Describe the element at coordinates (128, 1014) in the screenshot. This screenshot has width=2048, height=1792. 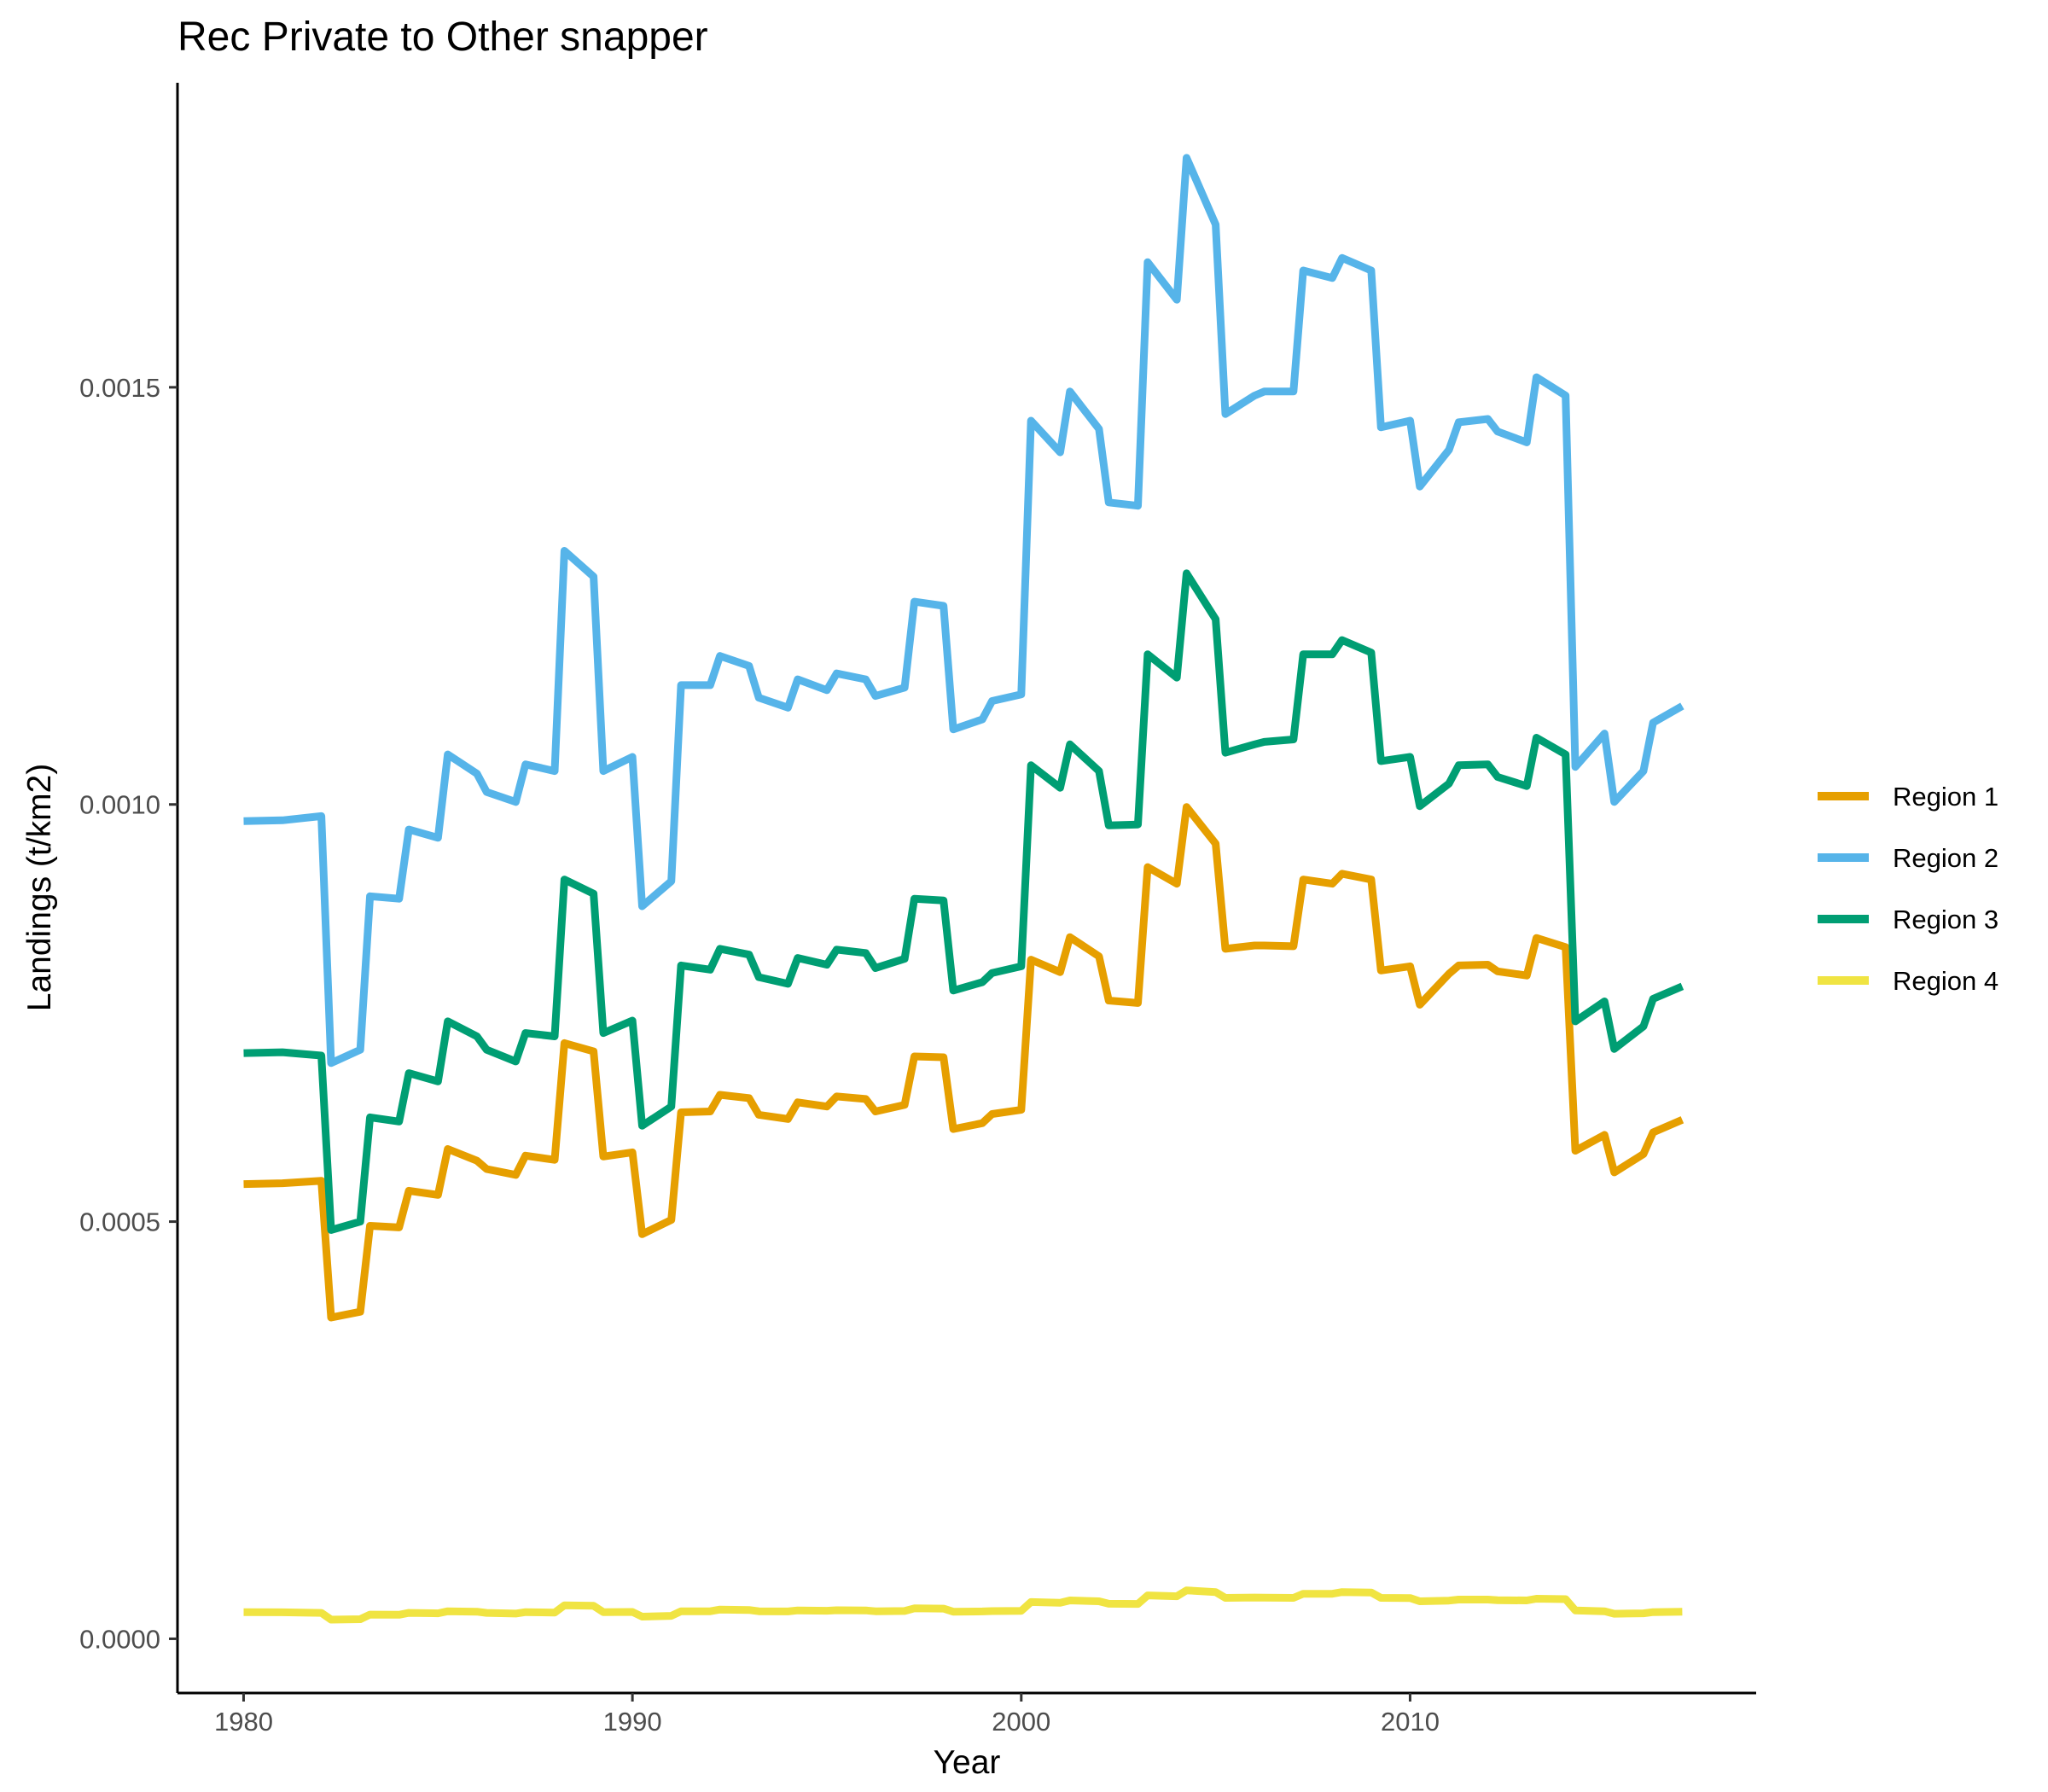
I see `y-axis-ticks: 0.0000 0.0005 0.0010 0.0015` at that location.